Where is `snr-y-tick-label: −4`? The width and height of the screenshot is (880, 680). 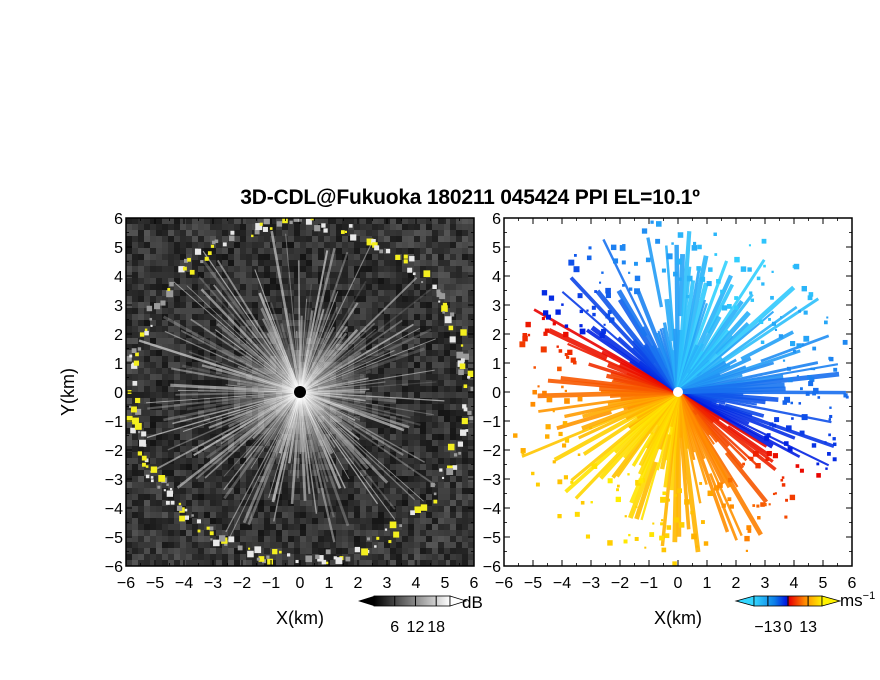 snr-y-tick-label: −4 is located at coordinates (114, 509).